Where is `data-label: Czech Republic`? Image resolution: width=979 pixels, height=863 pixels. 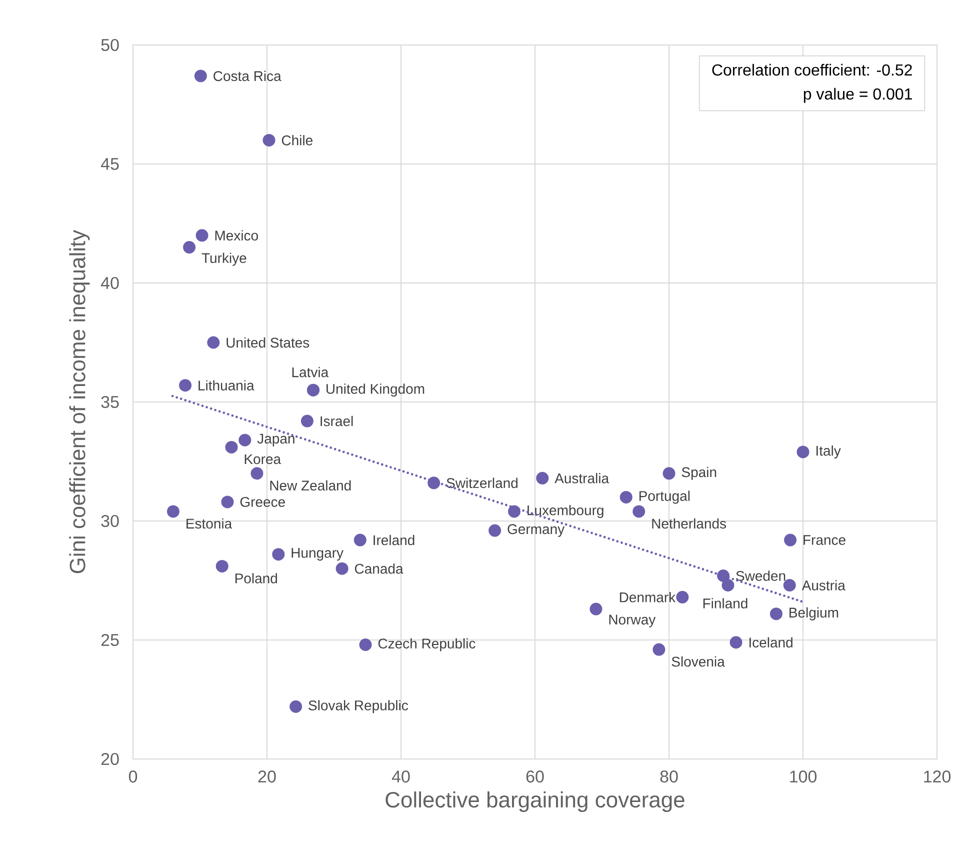
data-label: Czech Republic is located at coordinates (427, 645).